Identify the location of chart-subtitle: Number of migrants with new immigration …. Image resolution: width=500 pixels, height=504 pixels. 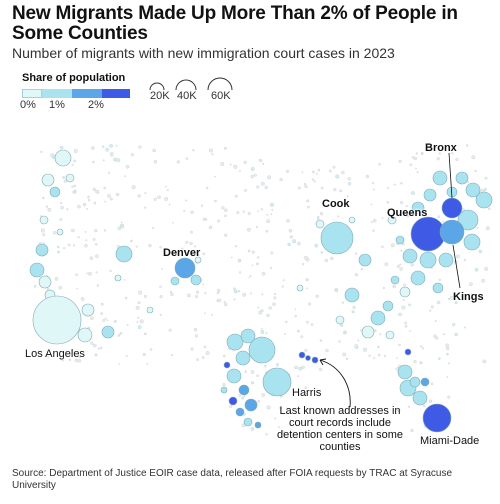
(203, 53).